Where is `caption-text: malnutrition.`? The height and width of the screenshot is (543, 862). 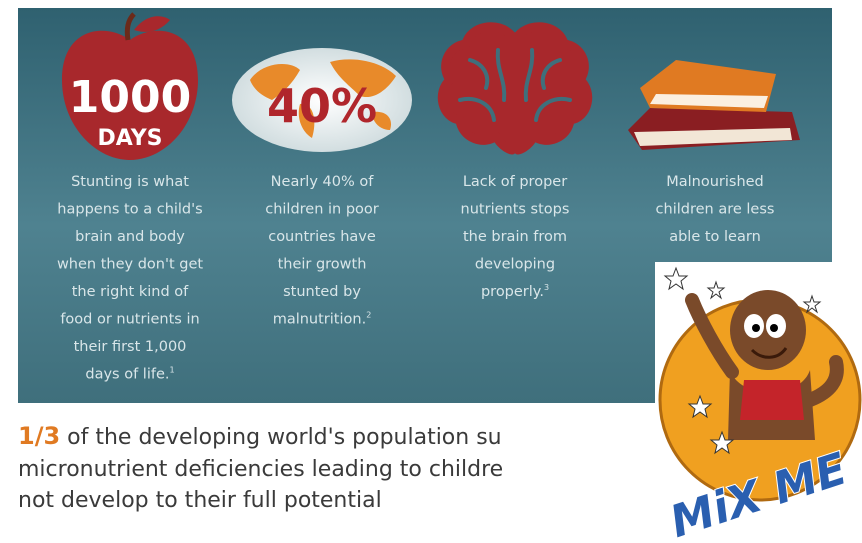
caption-text: malnutrition. is located at coordinates (319, 320).